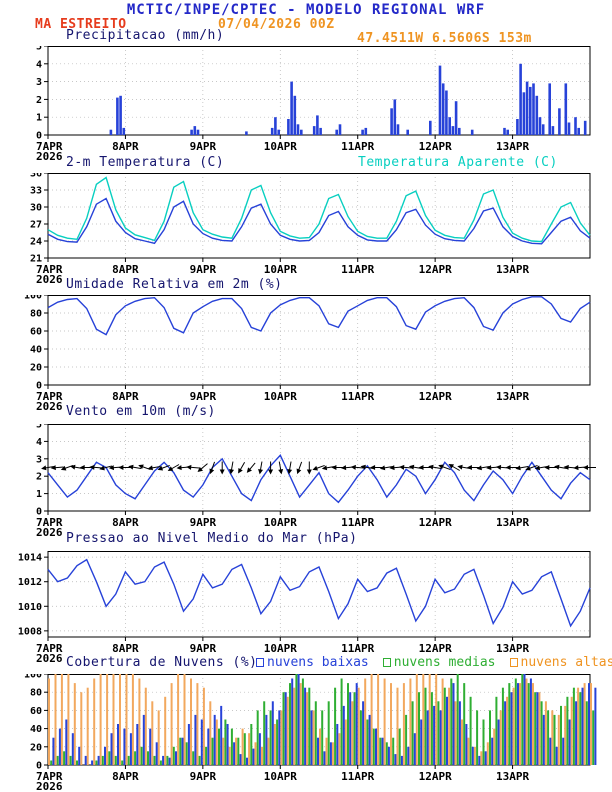 Image resolution: width=612 pixels, height=792 pixels. What do you see at coordinates (36, 208) in the screenshot?
I see `svg-text: 30` at bounding box center [36, 208].